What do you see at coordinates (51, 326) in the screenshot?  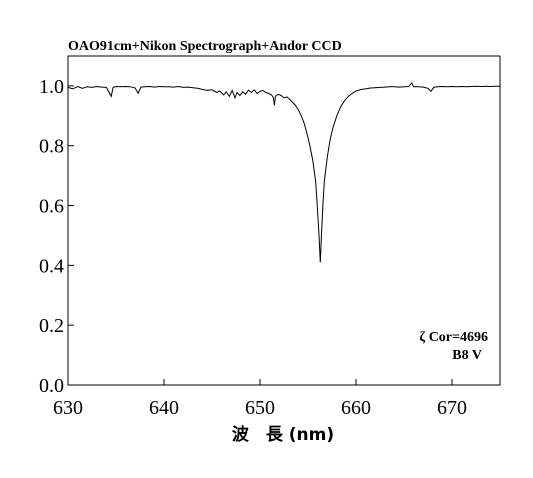 I see `y-tick-label: 0.2` at bounding box center [51, 326].